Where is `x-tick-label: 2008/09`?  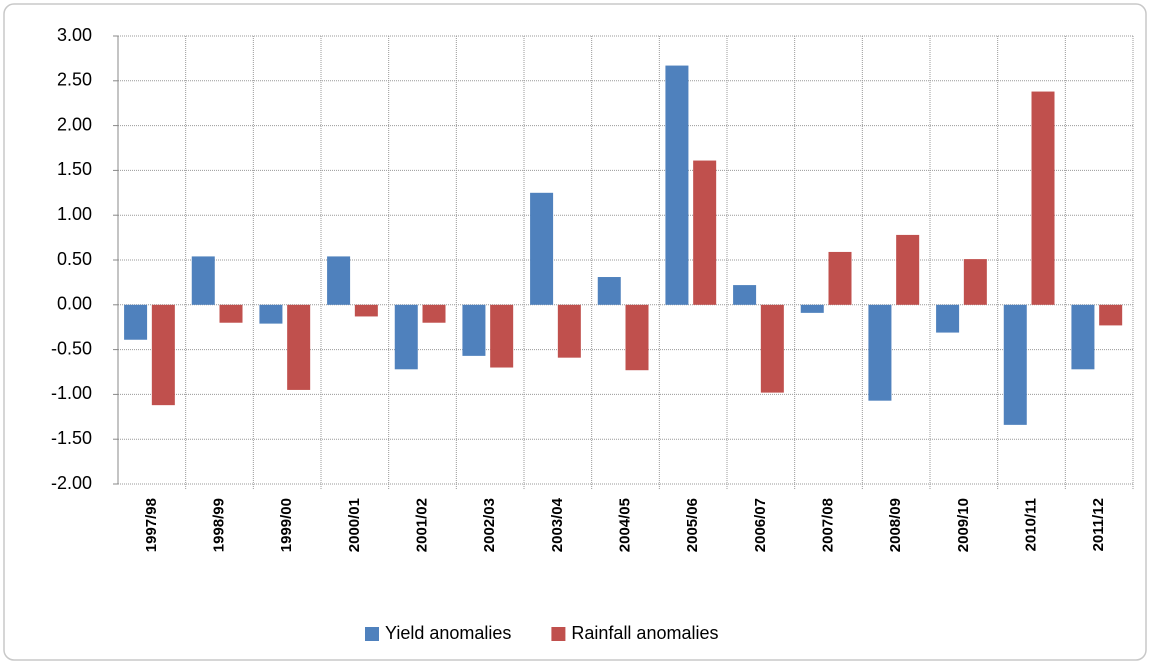
x-tick-label: 2008/09 is located at coordinates (895, 525).